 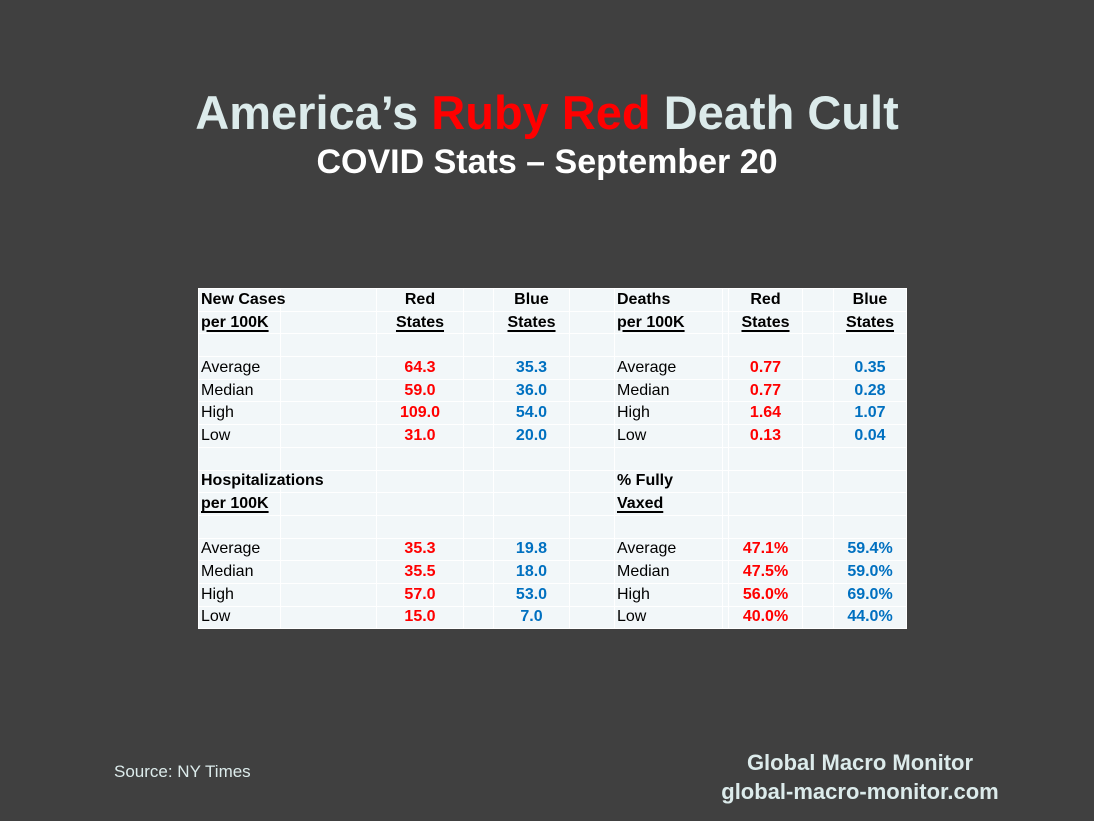 I want to click on blue-value: 54.0, so click(x=531, y=413).